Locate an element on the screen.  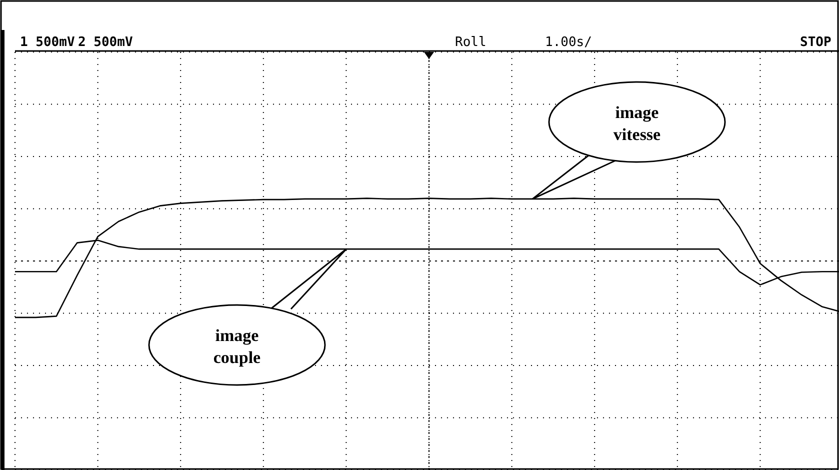
text: 1 500mV is located at coordinates (47, 42).